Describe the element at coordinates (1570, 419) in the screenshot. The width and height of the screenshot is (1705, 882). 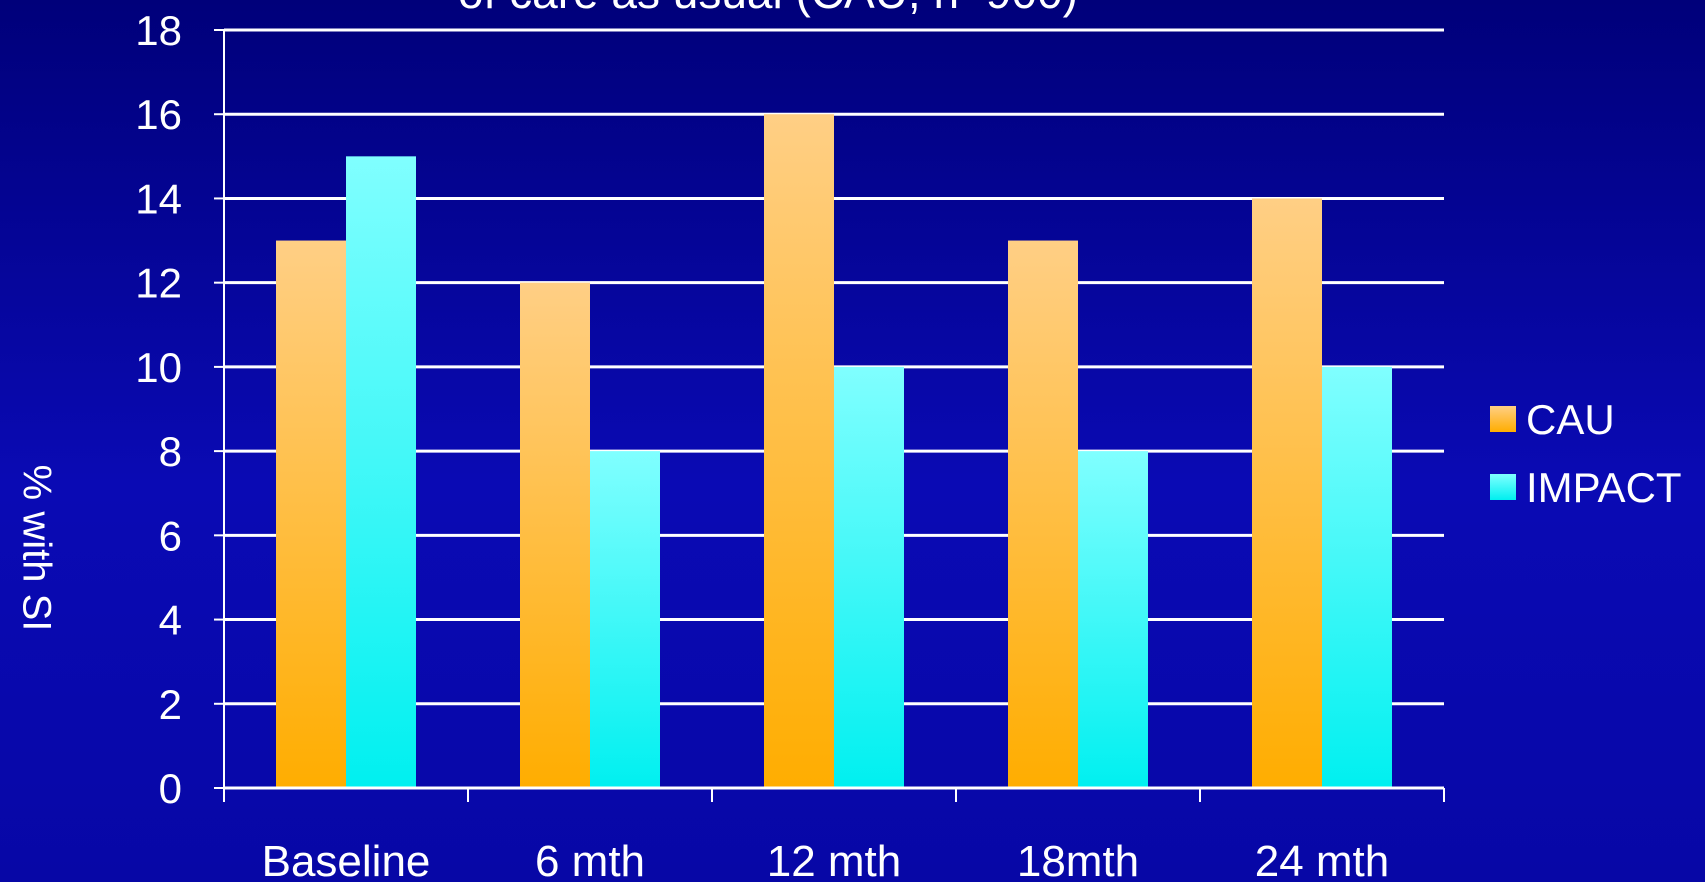
I see `legend-label-cau: CAU` at that location.